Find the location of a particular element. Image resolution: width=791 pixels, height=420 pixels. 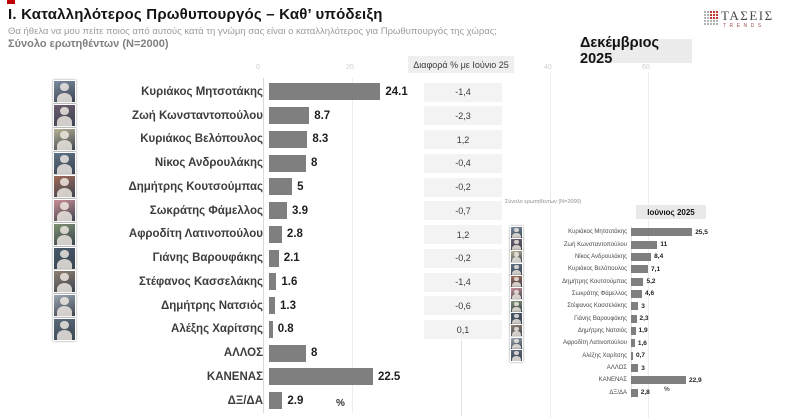

candidate-name-label: ΑΛΛΟΣ is located at coordinates (243, 353).